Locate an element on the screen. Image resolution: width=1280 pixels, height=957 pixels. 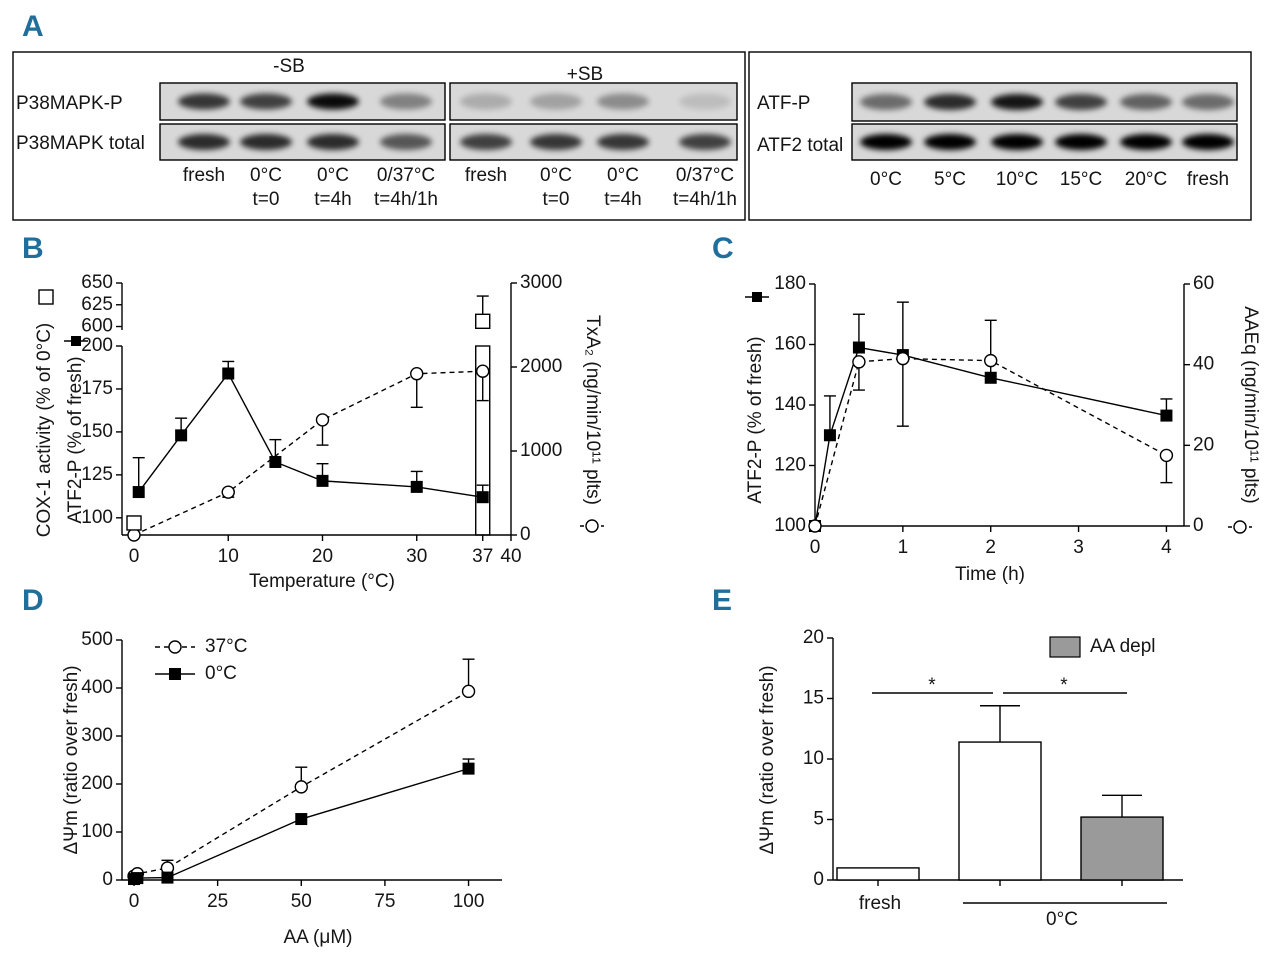
y-tick-label: 160 is located at coordinates (790, 344).